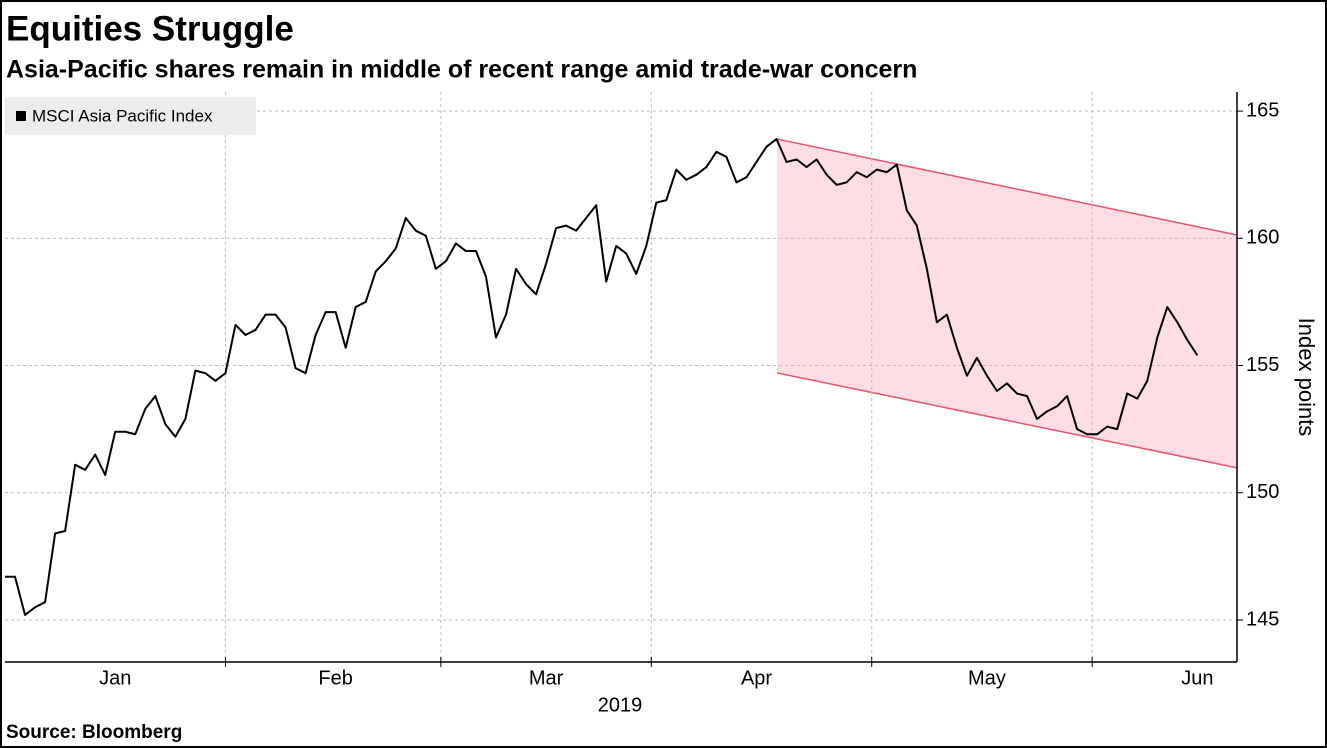 The height and width of the screenshot is (748, 1327). I want to click on x-tick-label: May, so click(987, 678).